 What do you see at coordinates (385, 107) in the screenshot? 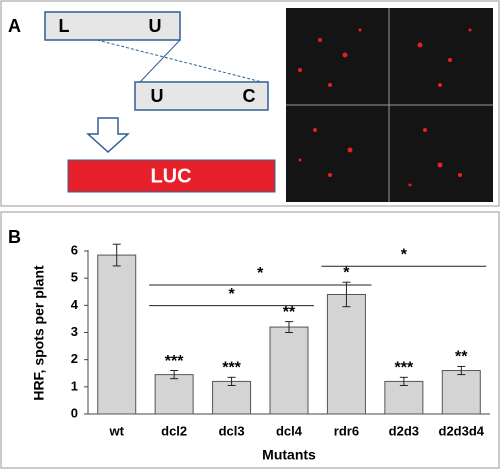
I see `spots` at bounding box center [385, 107].